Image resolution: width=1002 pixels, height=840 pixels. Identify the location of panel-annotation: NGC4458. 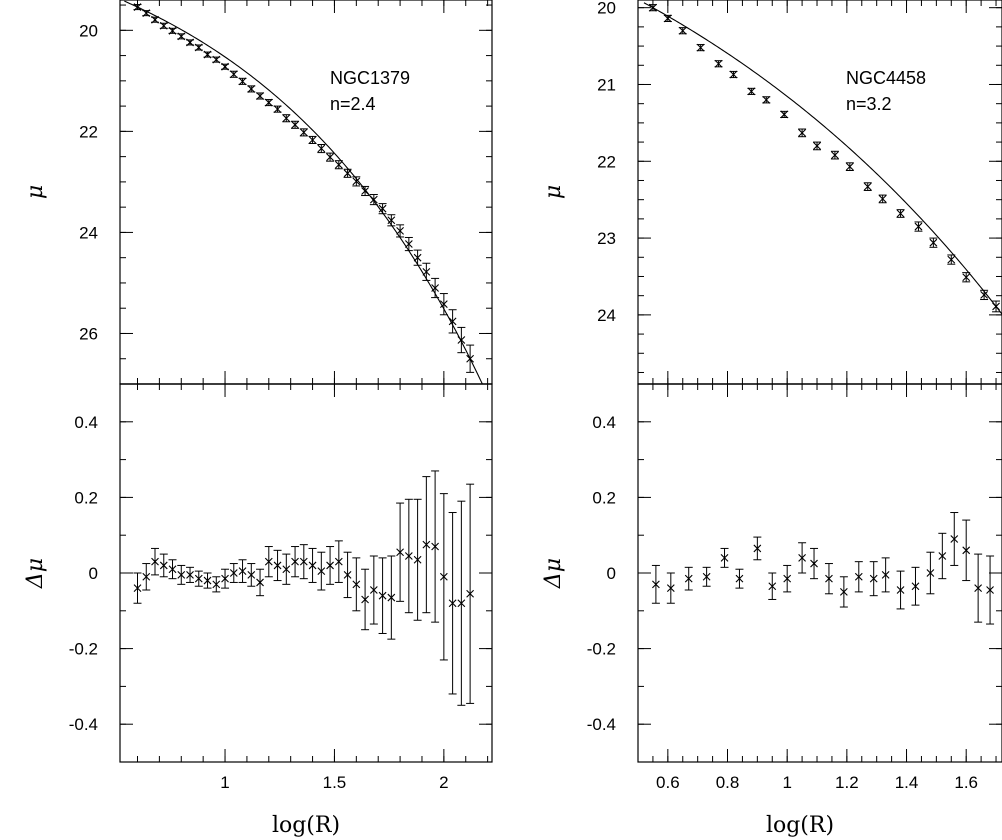
(886, 78).